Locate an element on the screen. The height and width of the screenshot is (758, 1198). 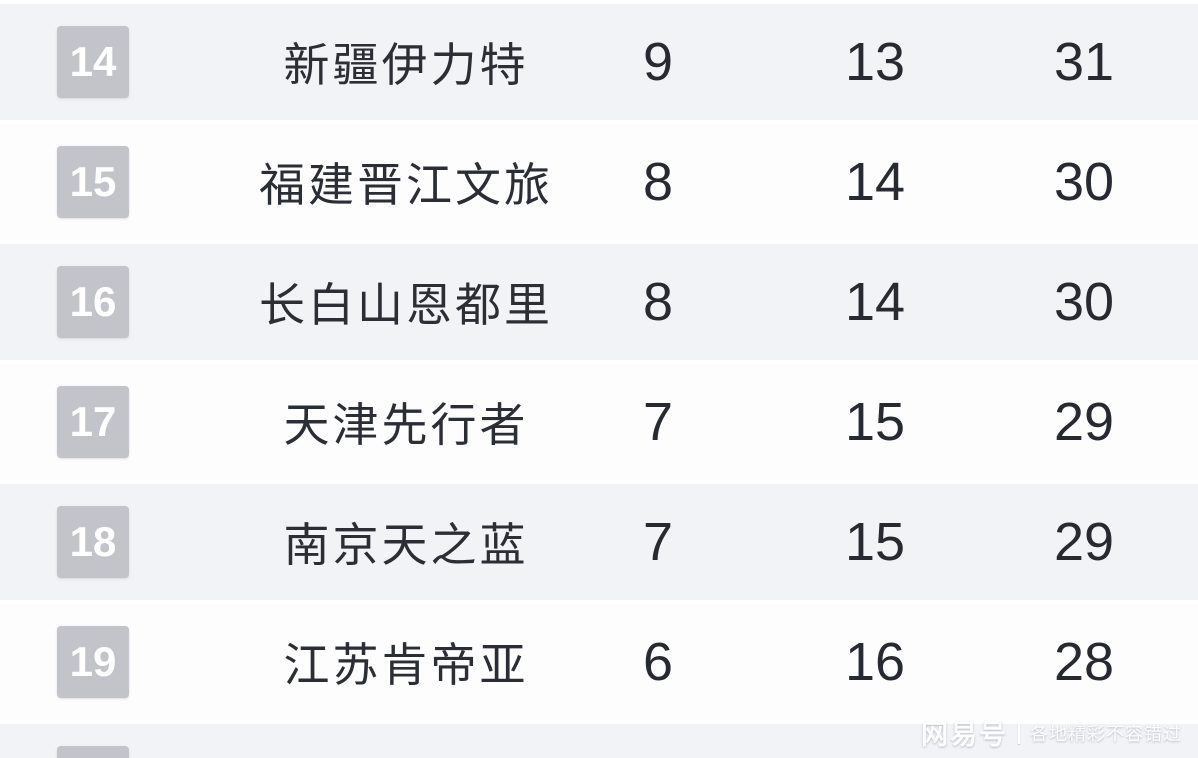
rank-cell: 15 is located at coordinates (93, 182).